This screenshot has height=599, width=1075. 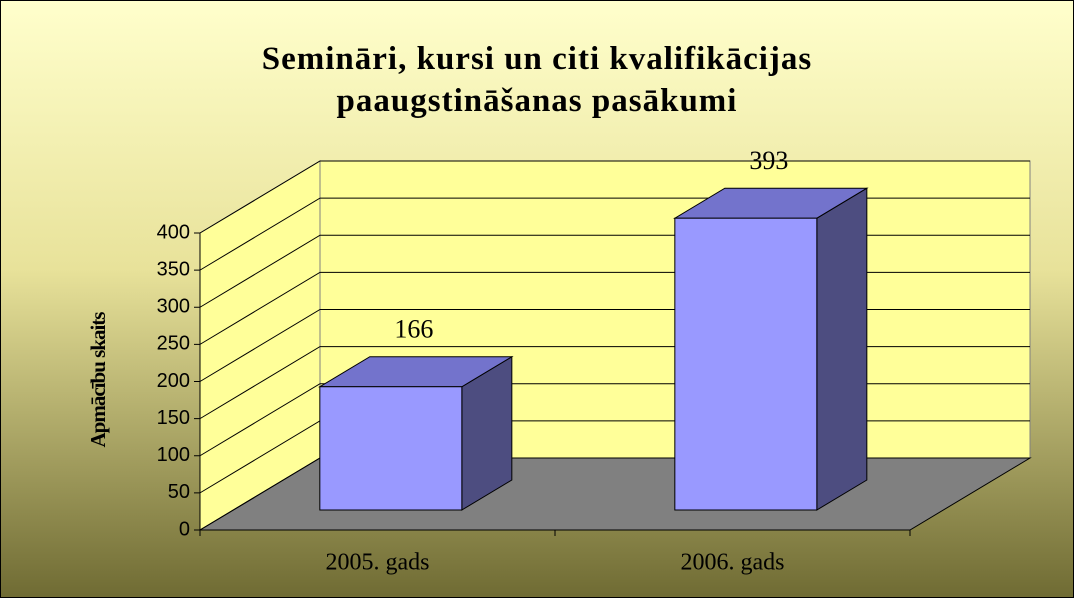 I want to click on data-label: 393, so click(x=768, y=160).